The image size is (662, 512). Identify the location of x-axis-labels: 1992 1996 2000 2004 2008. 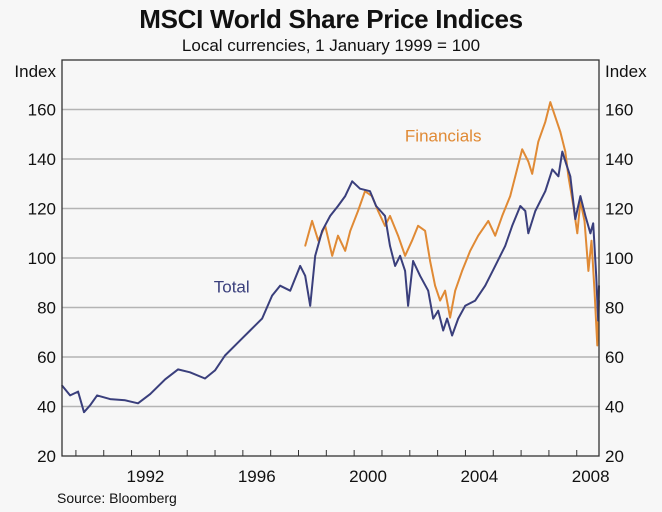
(368, 476).